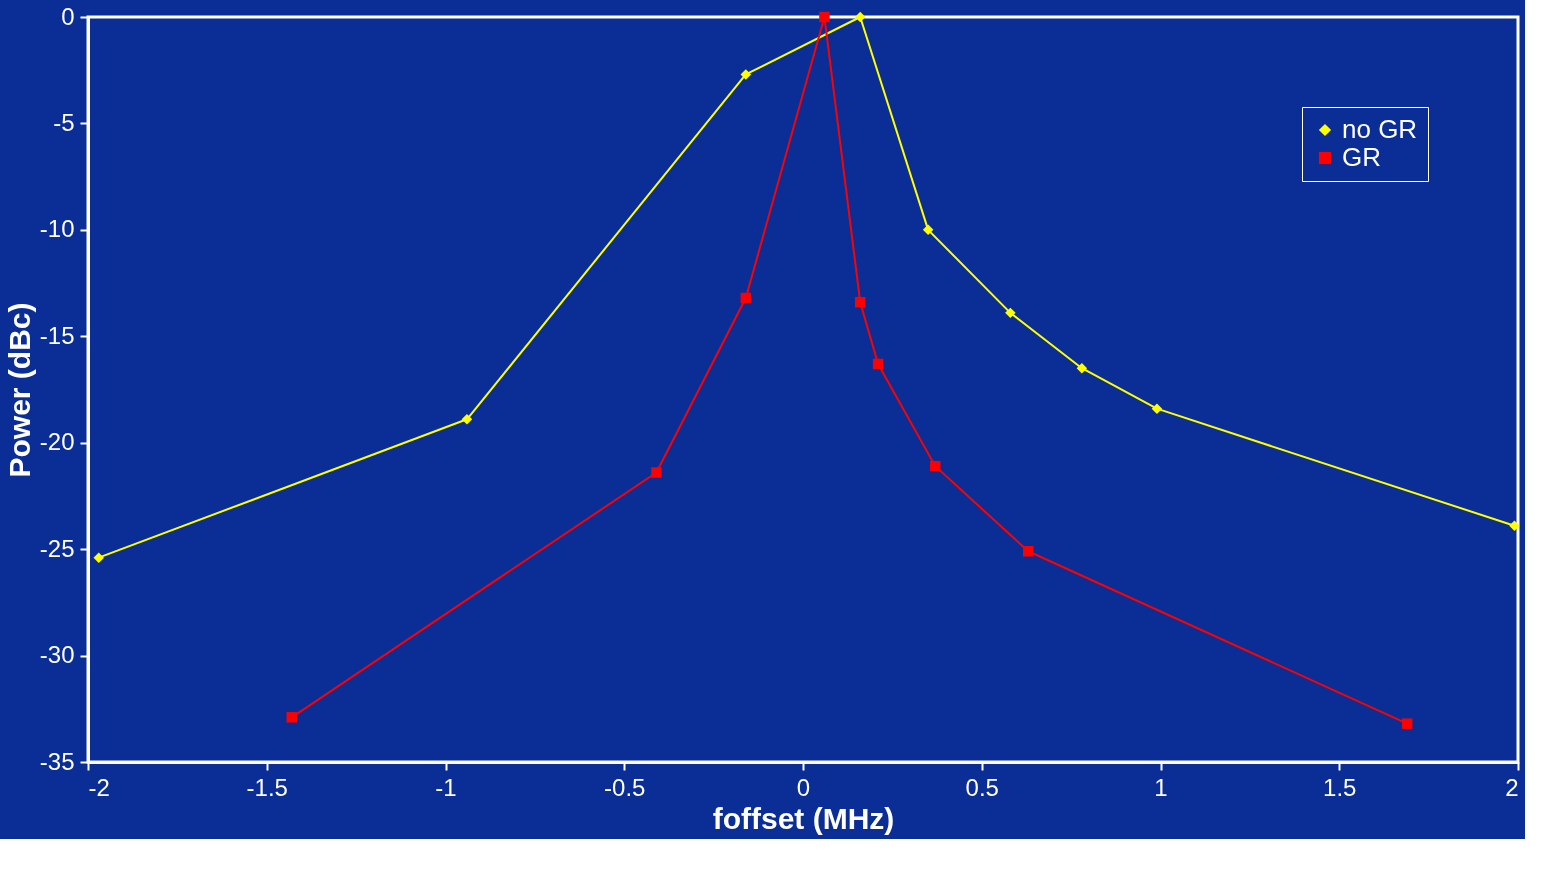 Image resolution: width=1553 pixels, height=877 pixels. What do you see at coordinates (267, 787) in the screenshot?
I see `x-tick-label: -1.5` at bounding box center [267, 787].